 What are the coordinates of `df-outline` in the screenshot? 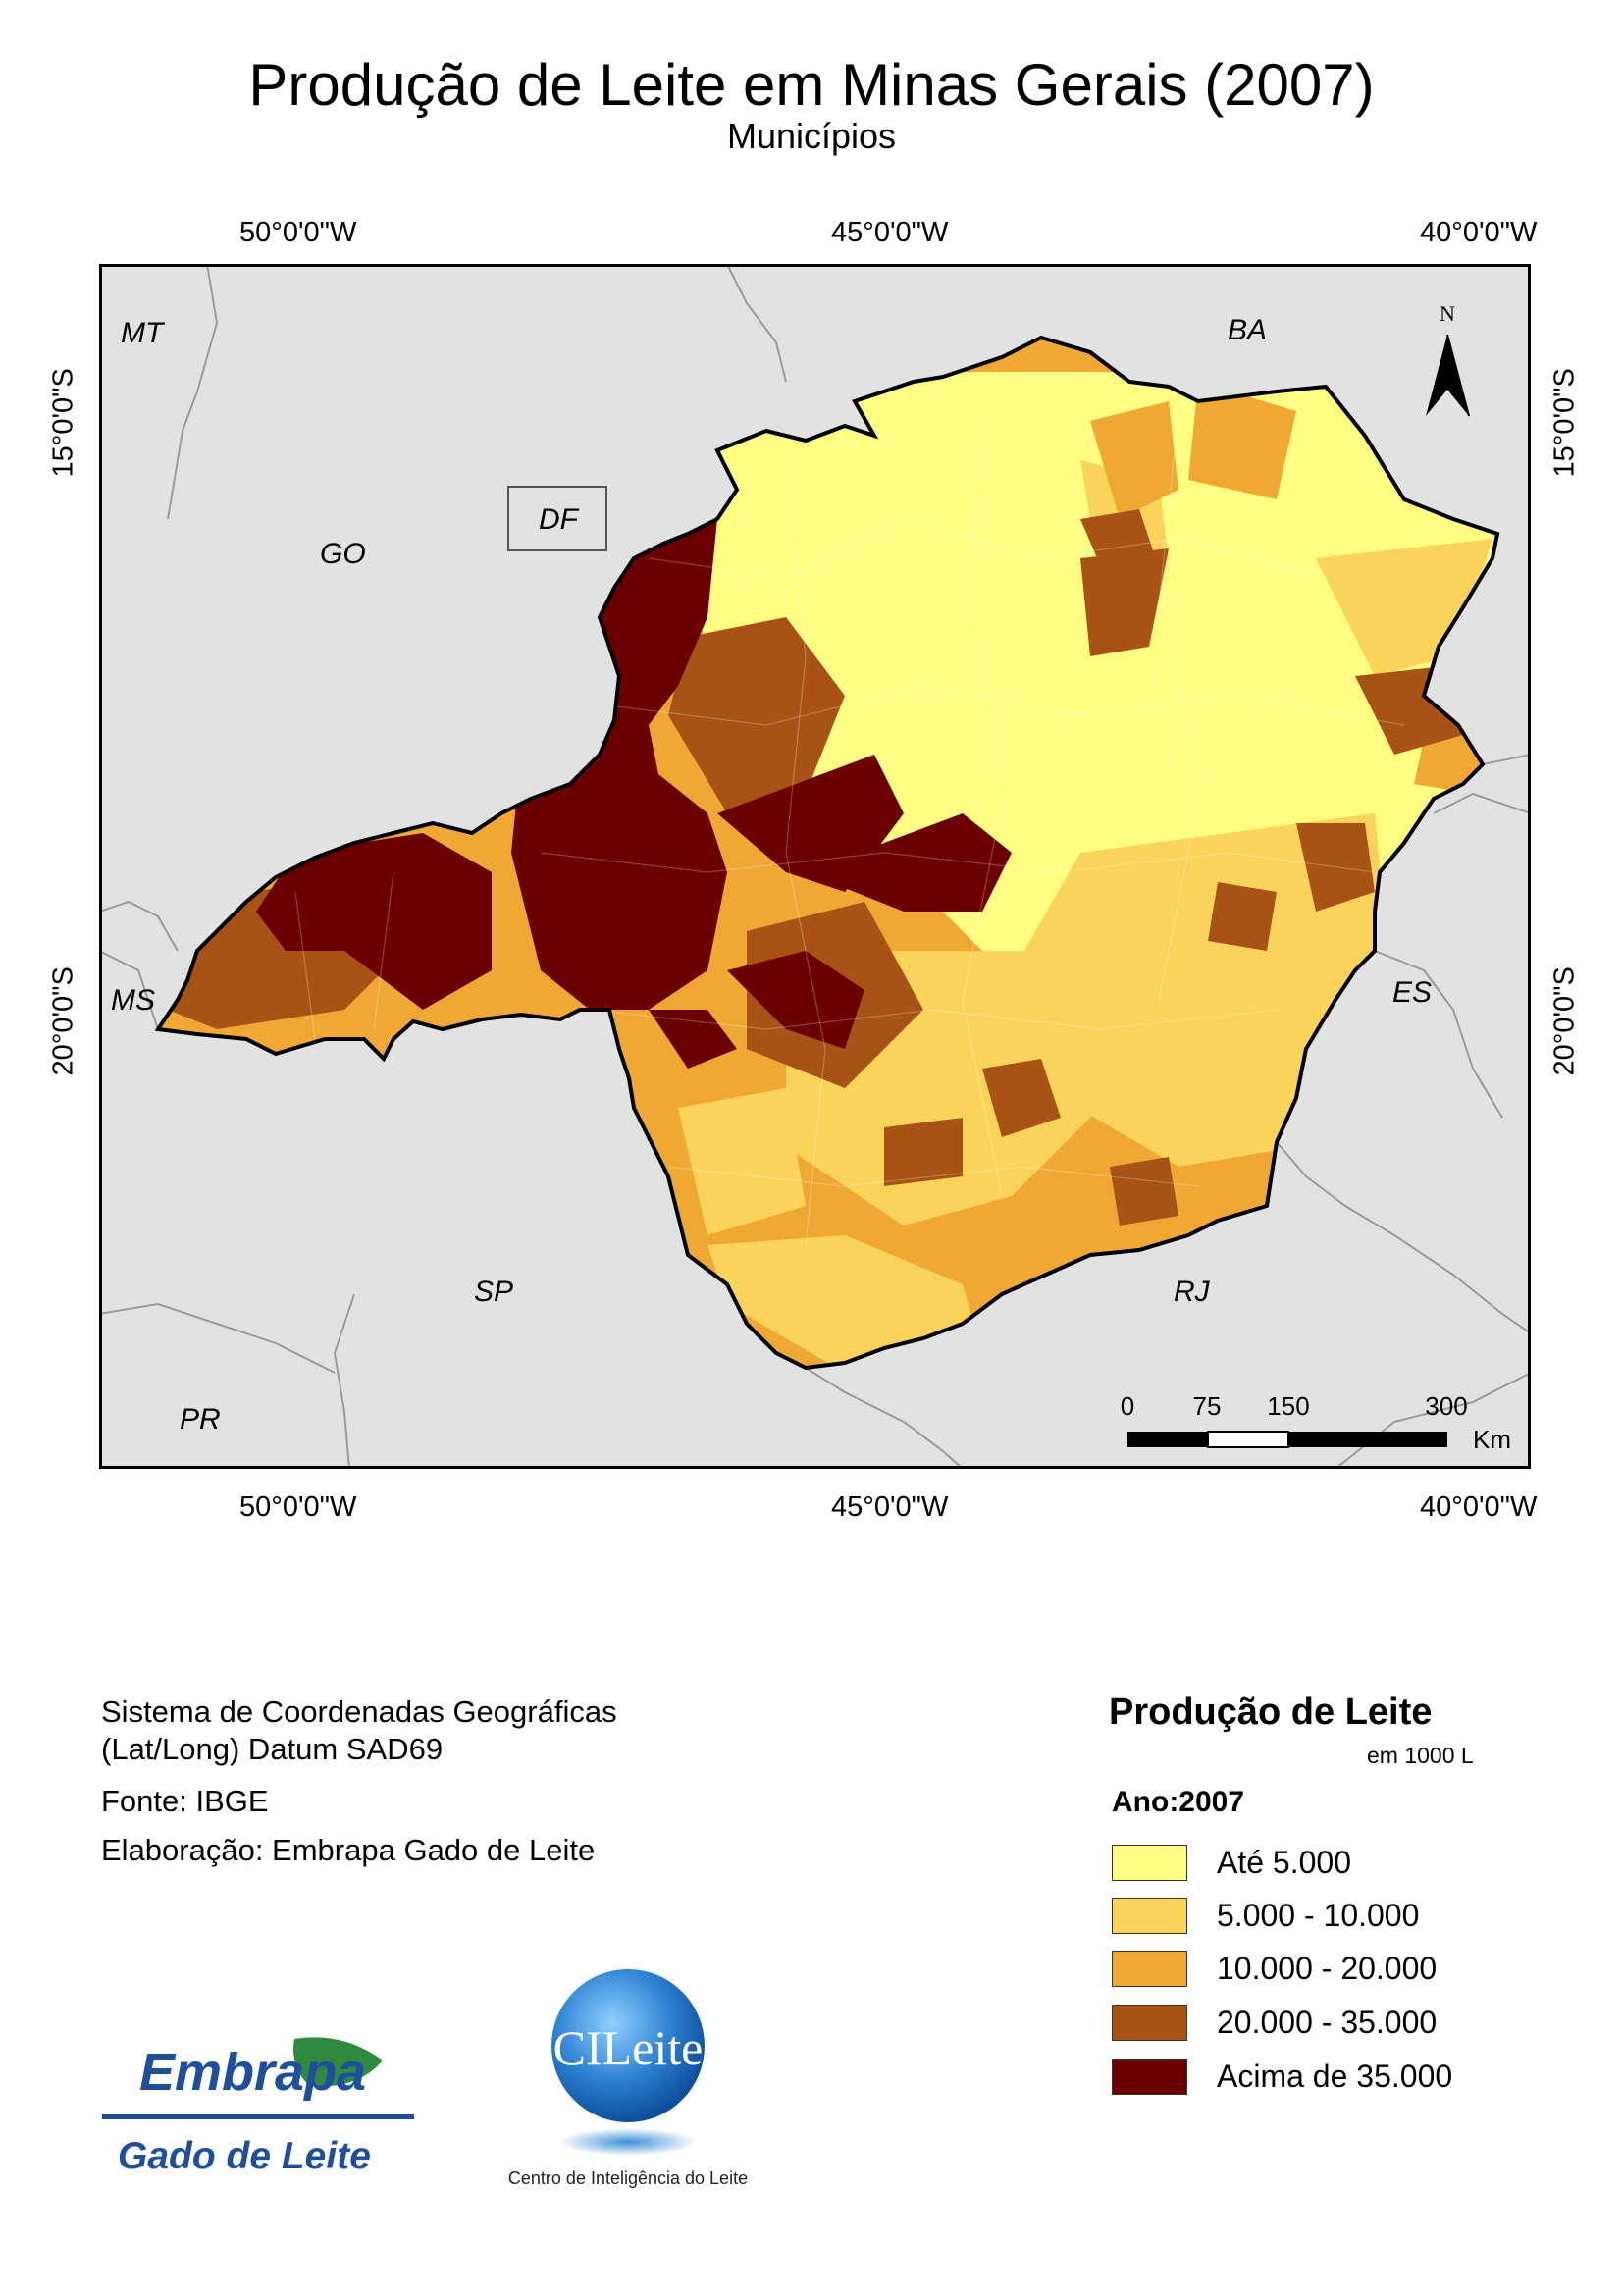 It's located at (557, 518).